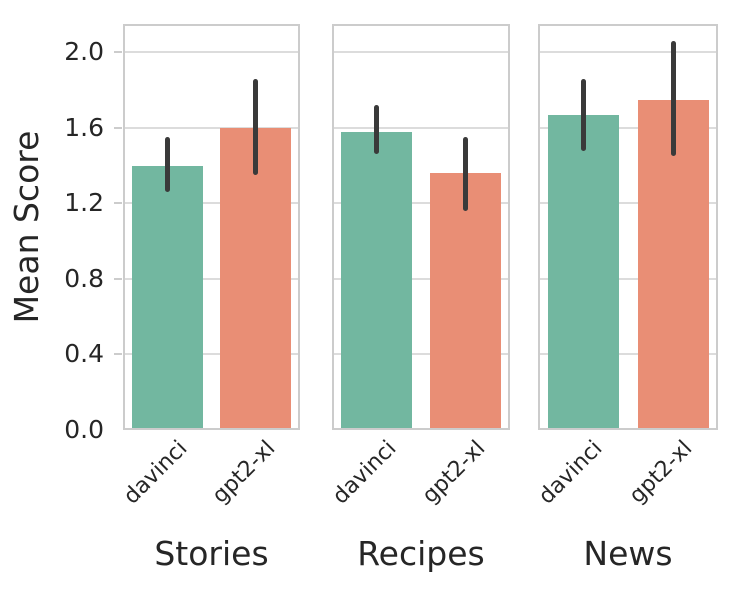 The width and height of the screenshot is (747, 598). What do you see at coordinates (421, 553) in the screenshot?
I see `panel-title-recipes: Recipes` at bounding box center [421, 553].